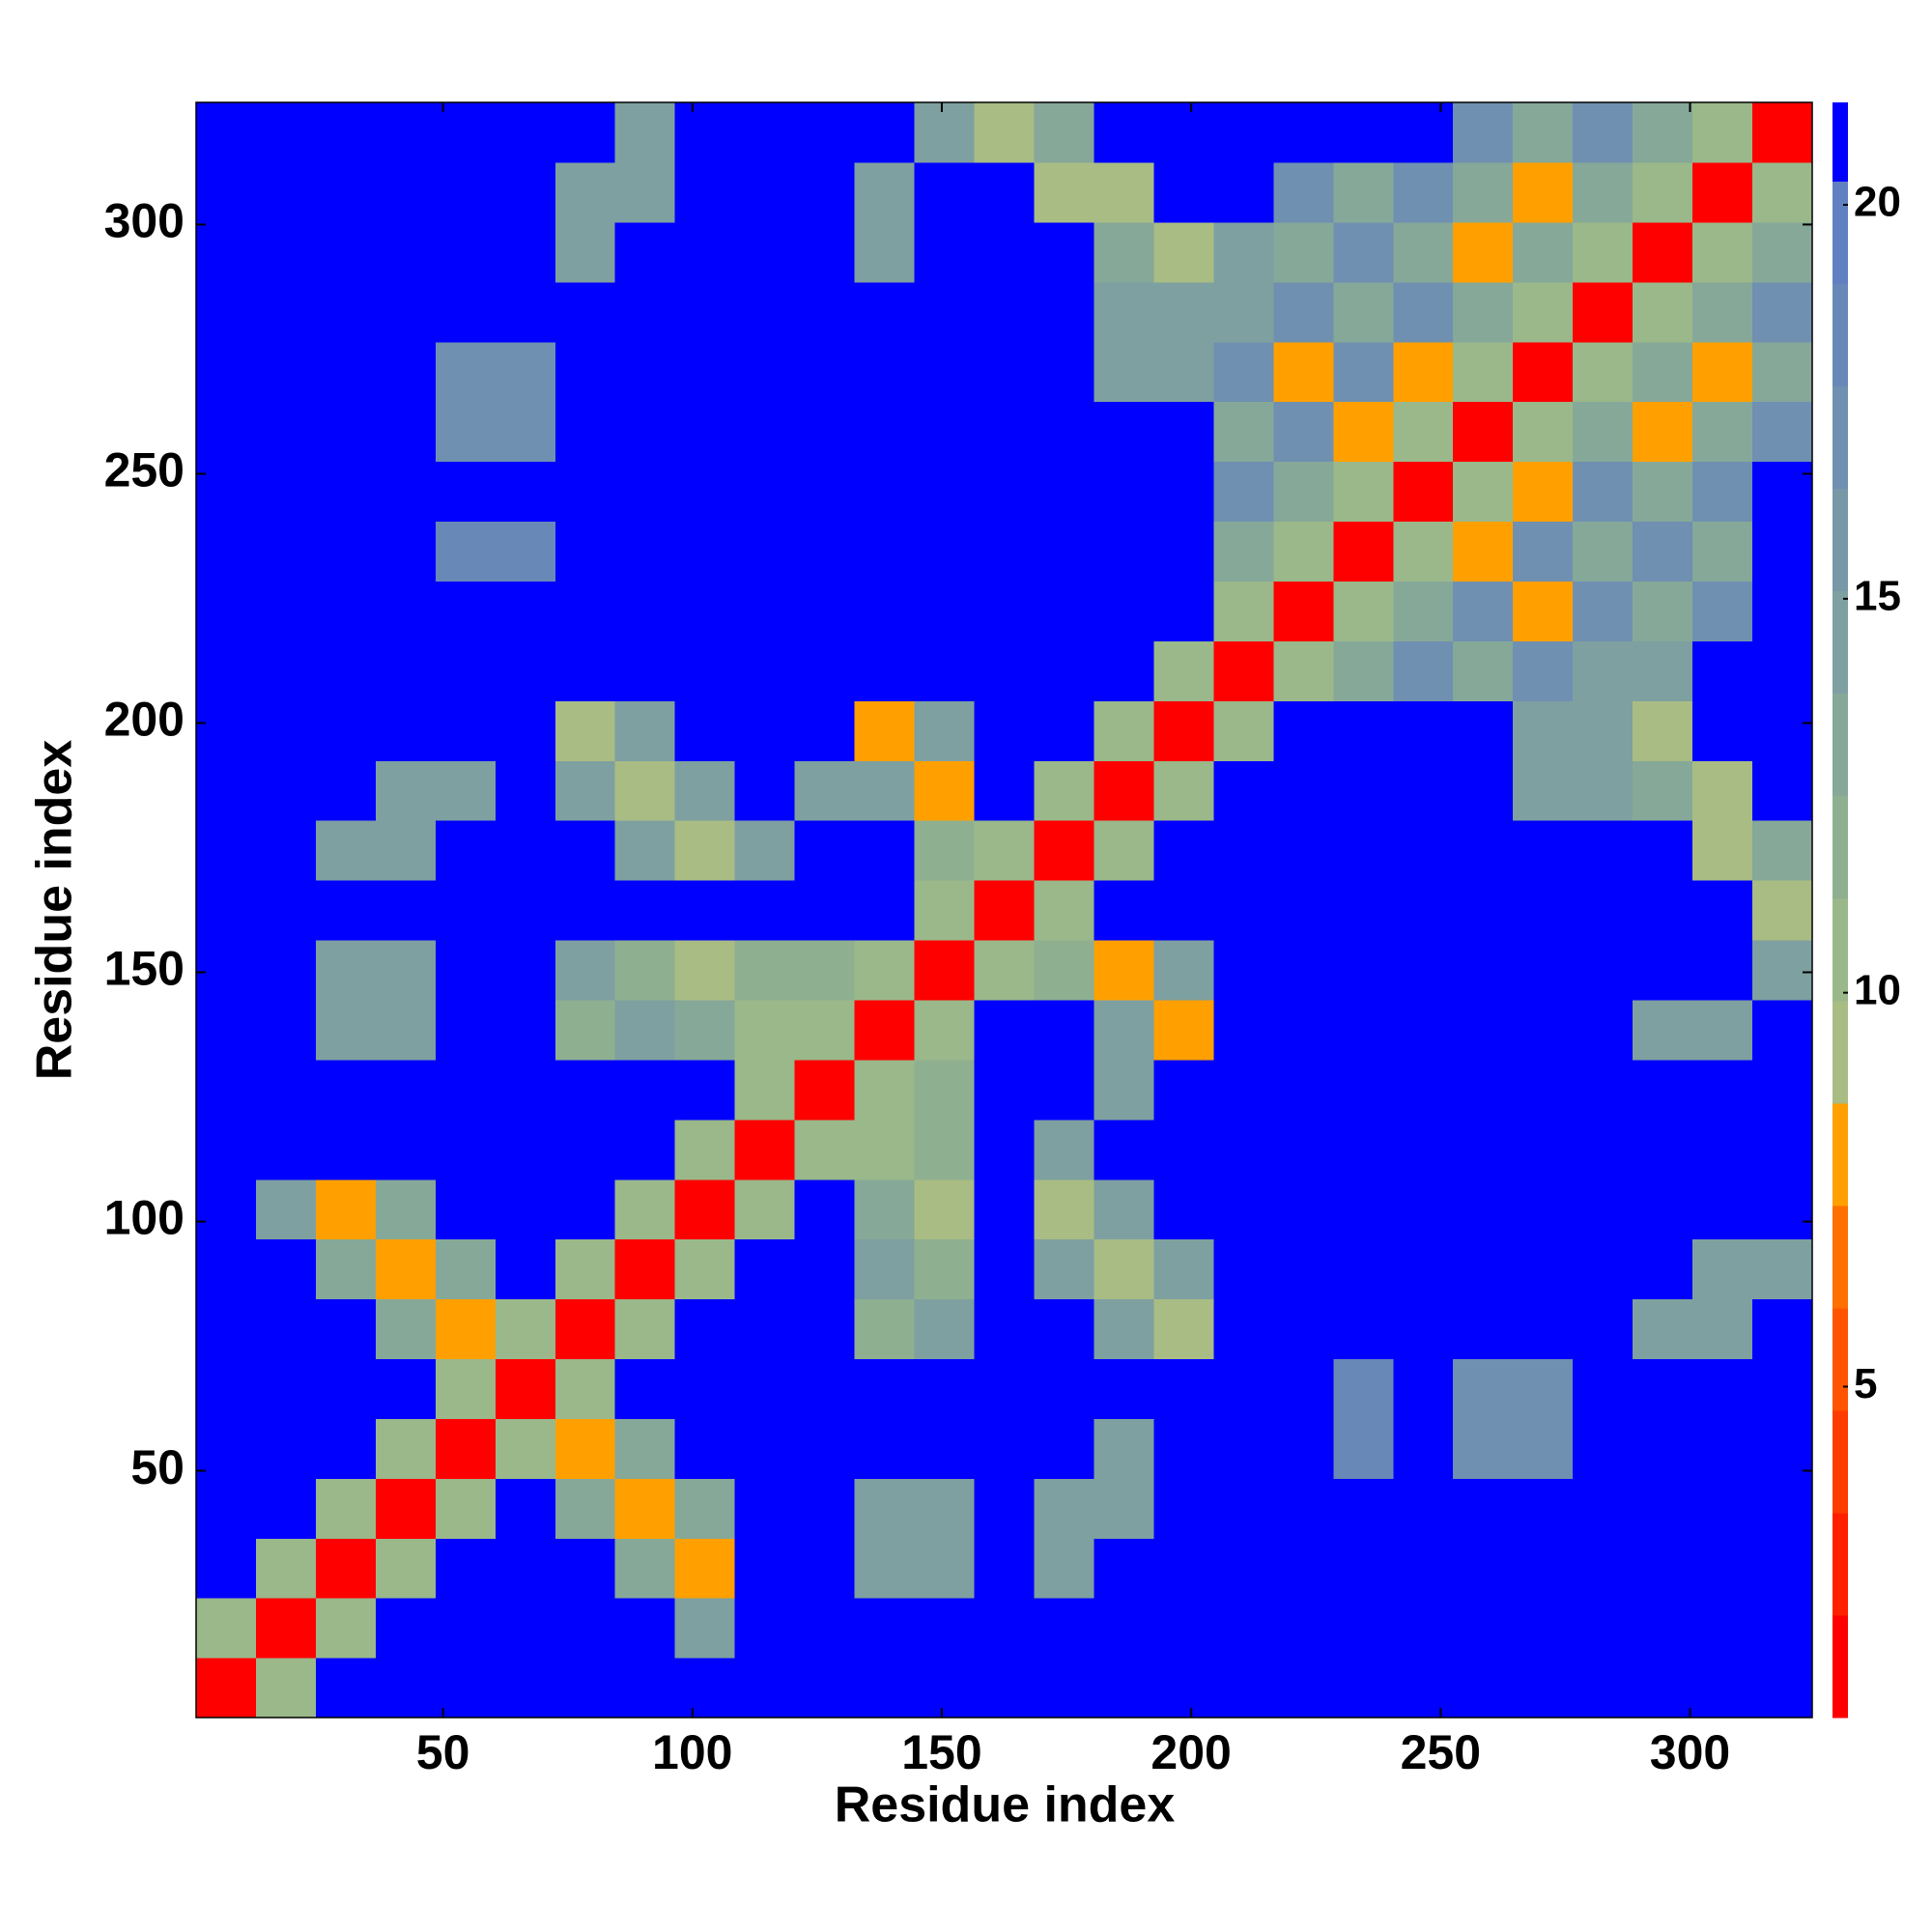 The width and height of the screenshot is (1932, 1932). I want to click on y-axis-title: Residue index, so click(55, 910).